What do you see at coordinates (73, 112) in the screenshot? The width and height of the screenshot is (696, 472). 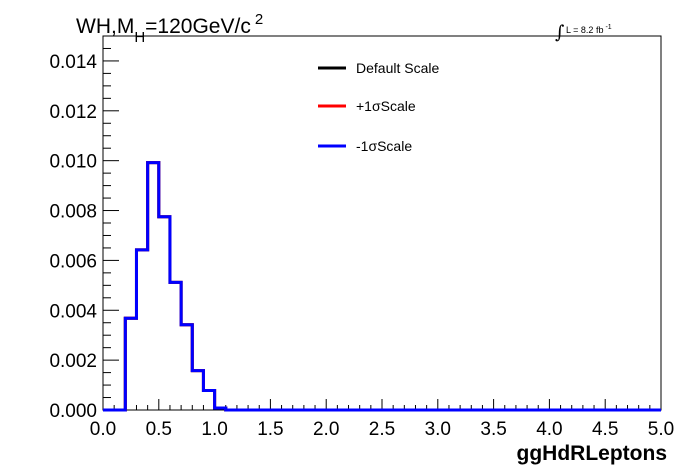 I see `y-tick-label: 0.012` at bounding box center [73, 112].